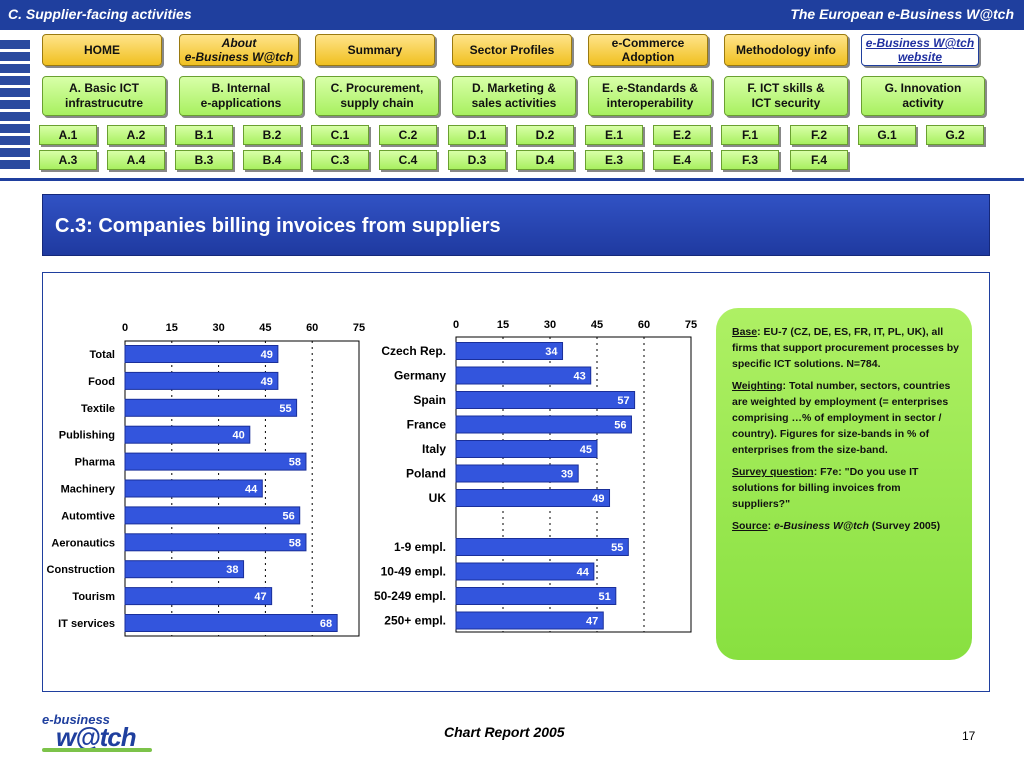 The height and width of the screenshot is (768, 1024). What do you see at coordinates (644, 325) in the screenshot?
I see `x-tick-label: 60` at bounding box center [644, 325].